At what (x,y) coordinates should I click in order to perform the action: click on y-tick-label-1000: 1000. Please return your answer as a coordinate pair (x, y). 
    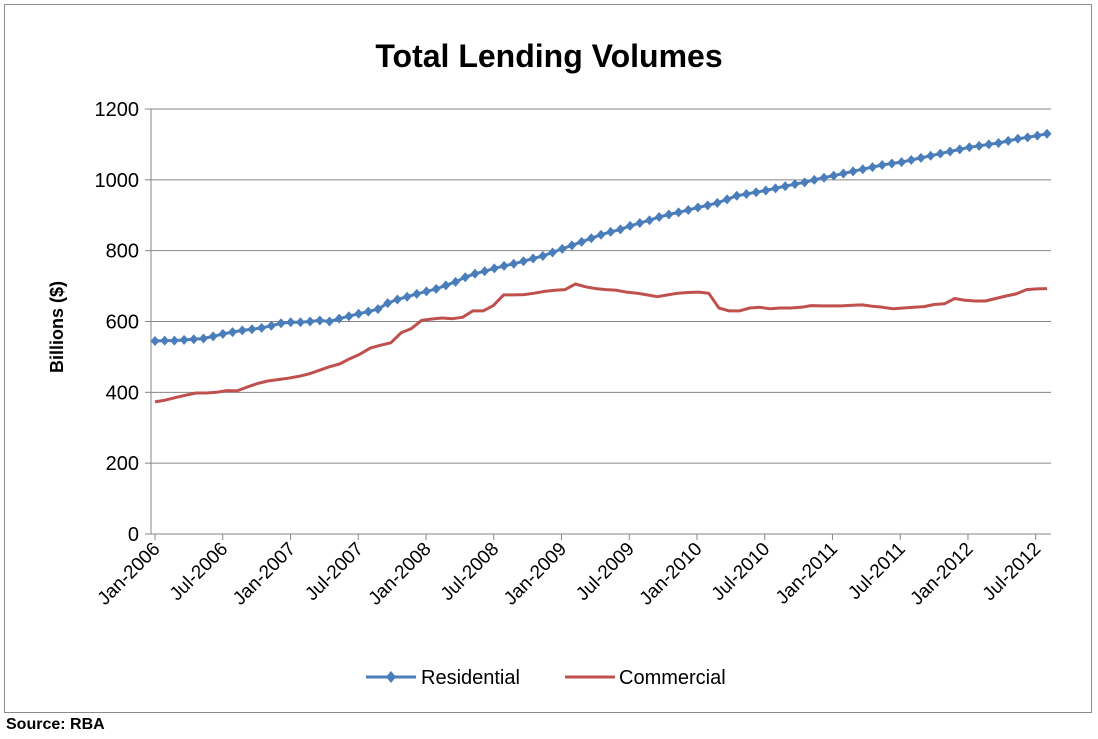
    Looking at the image, I should click on (117, 181).